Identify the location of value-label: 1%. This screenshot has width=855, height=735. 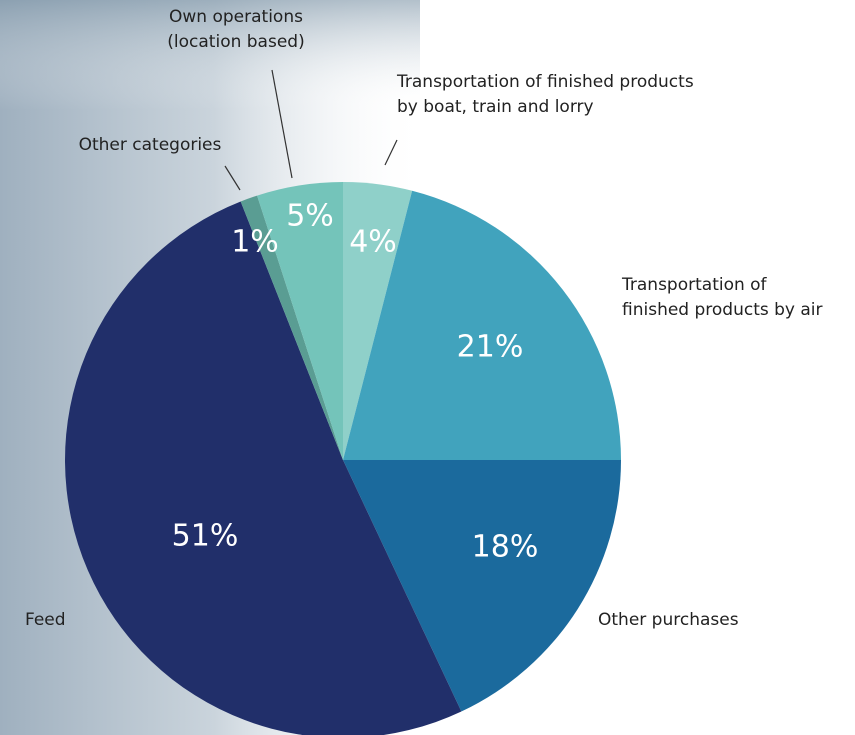
(255, 242).